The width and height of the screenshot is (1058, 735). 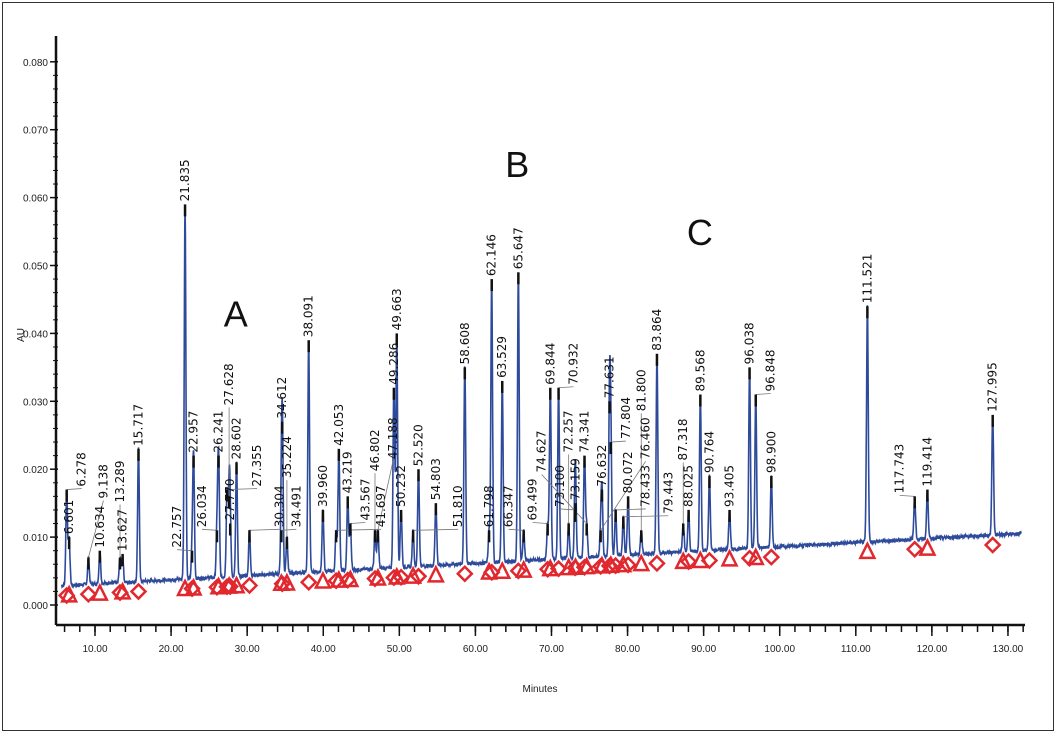 What do you see at coordinates (700, 232) in the screenshot?
I see `annotation-label: C` at bounding box center [700, 232].